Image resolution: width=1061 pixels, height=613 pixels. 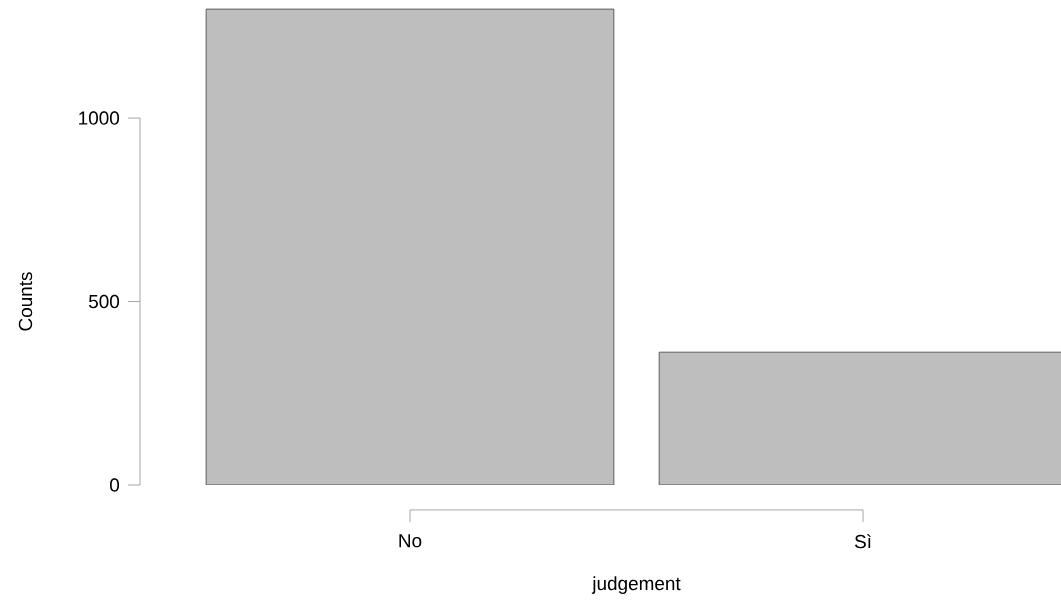 What do you see at coordinates (104, 301) in the screenshot?
I see `y-tick-label: 500` at bounding box center [104, 301].